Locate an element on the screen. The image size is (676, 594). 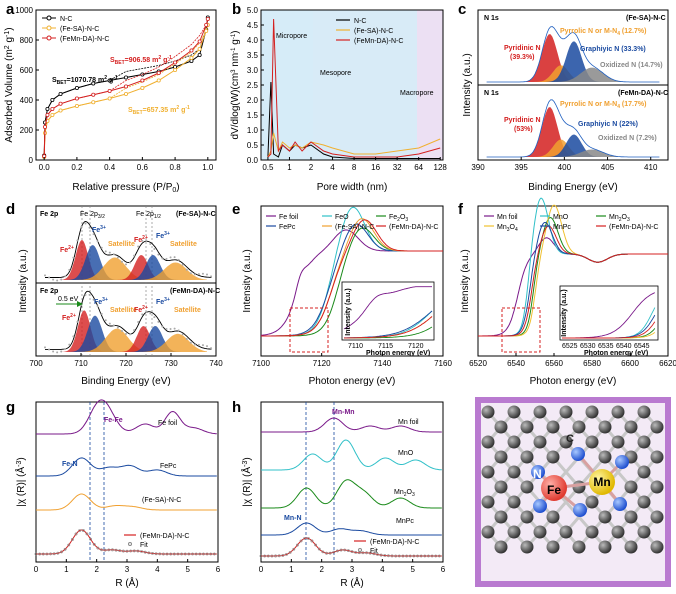
legend-e-5: (FeMn-DA)-N-C is located at coordinates (413, 227).